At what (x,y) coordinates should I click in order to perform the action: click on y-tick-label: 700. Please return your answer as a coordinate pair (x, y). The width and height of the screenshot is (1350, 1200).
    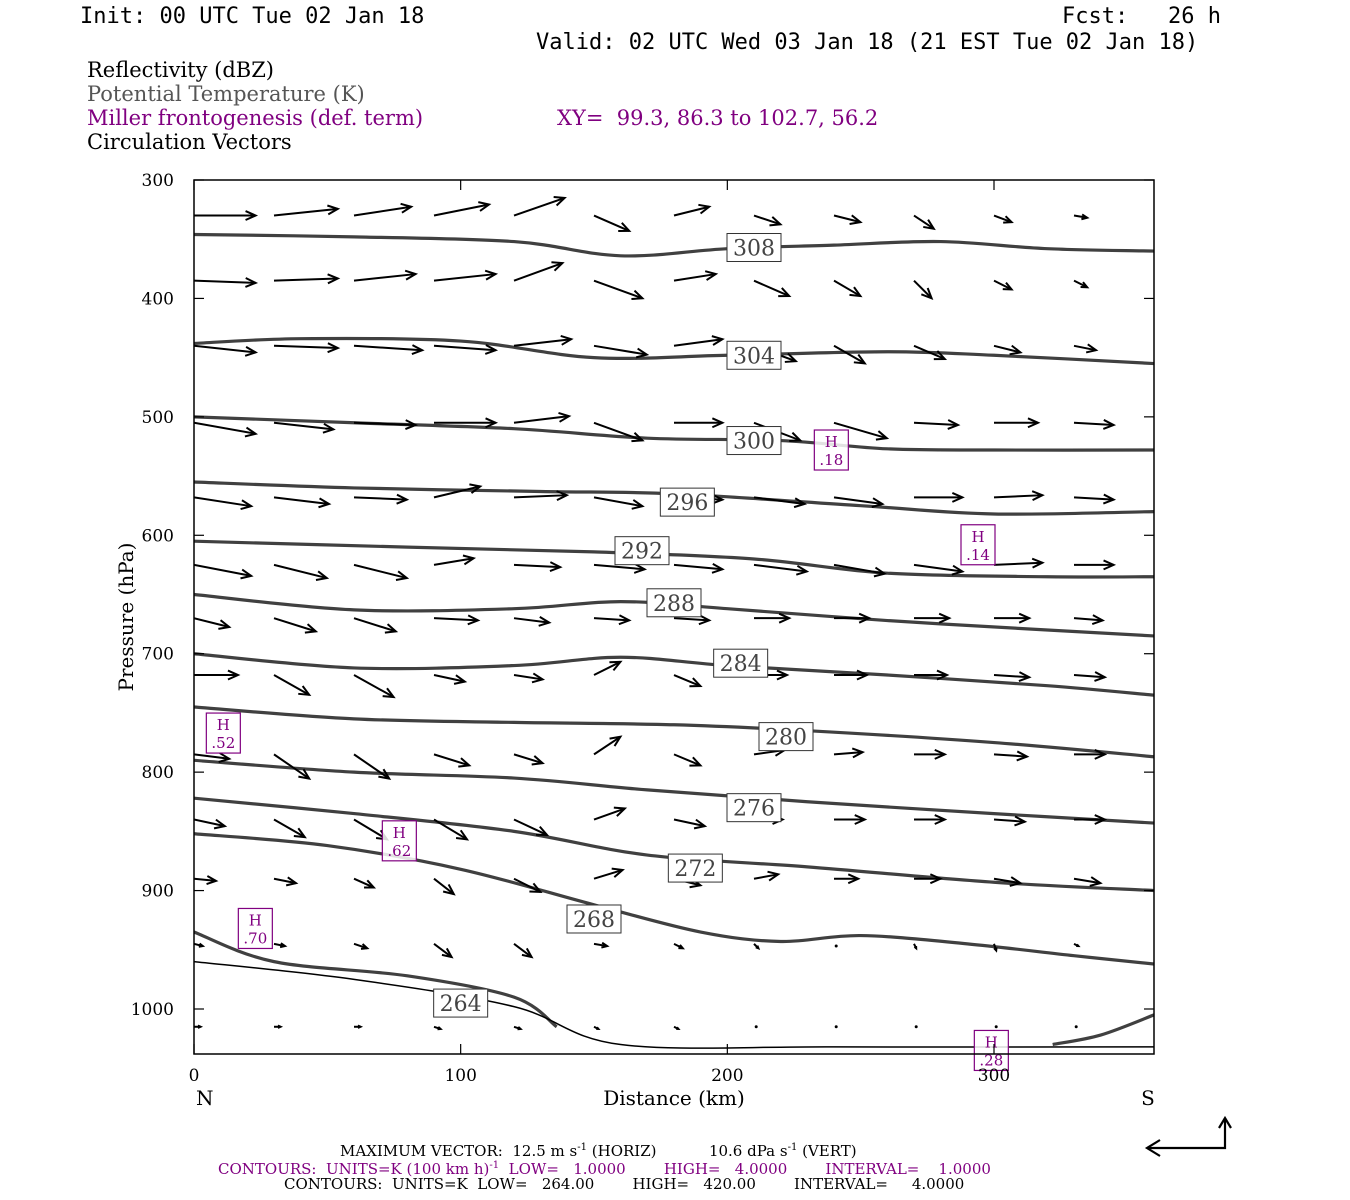
    Looking at the image, I should click on (158, 655).